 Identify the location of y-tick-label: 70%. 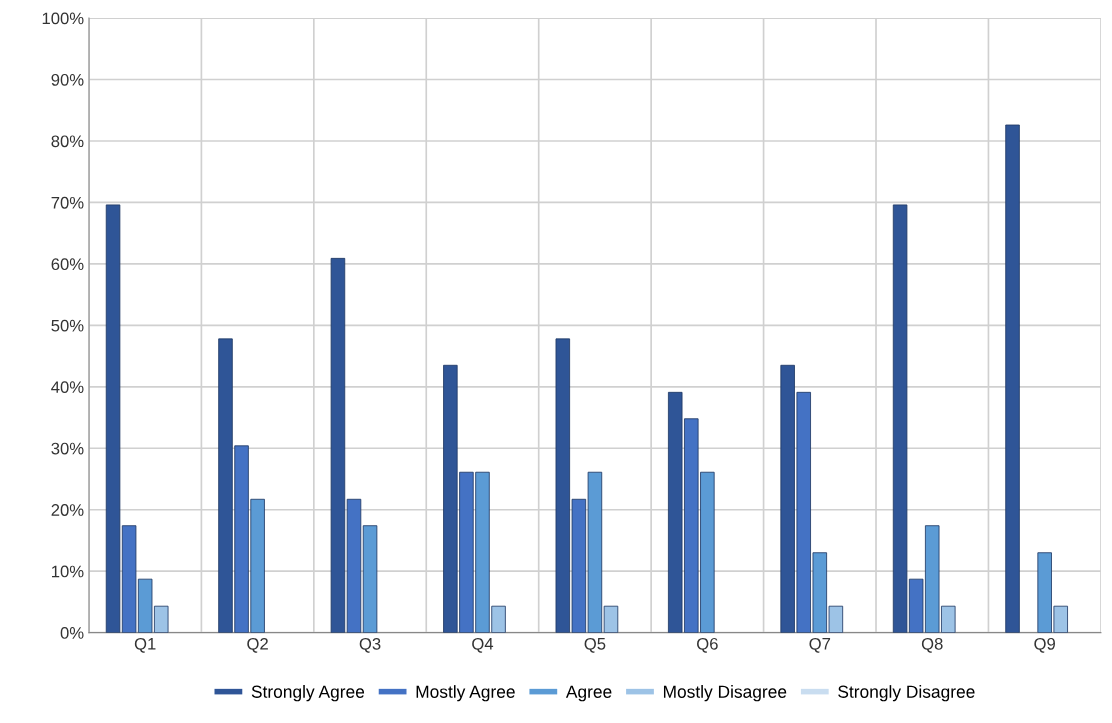
(67, 202).